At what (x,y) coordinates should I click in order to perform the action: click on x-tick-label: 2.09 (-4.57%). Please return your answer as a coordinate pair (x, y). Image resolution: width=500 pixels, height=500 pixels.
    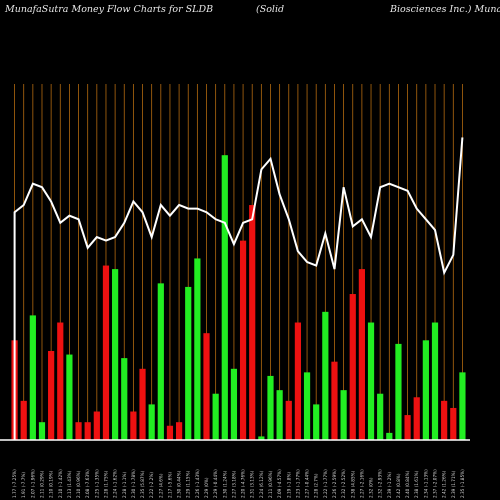
    Looking at the image, I should click on (279, 483).